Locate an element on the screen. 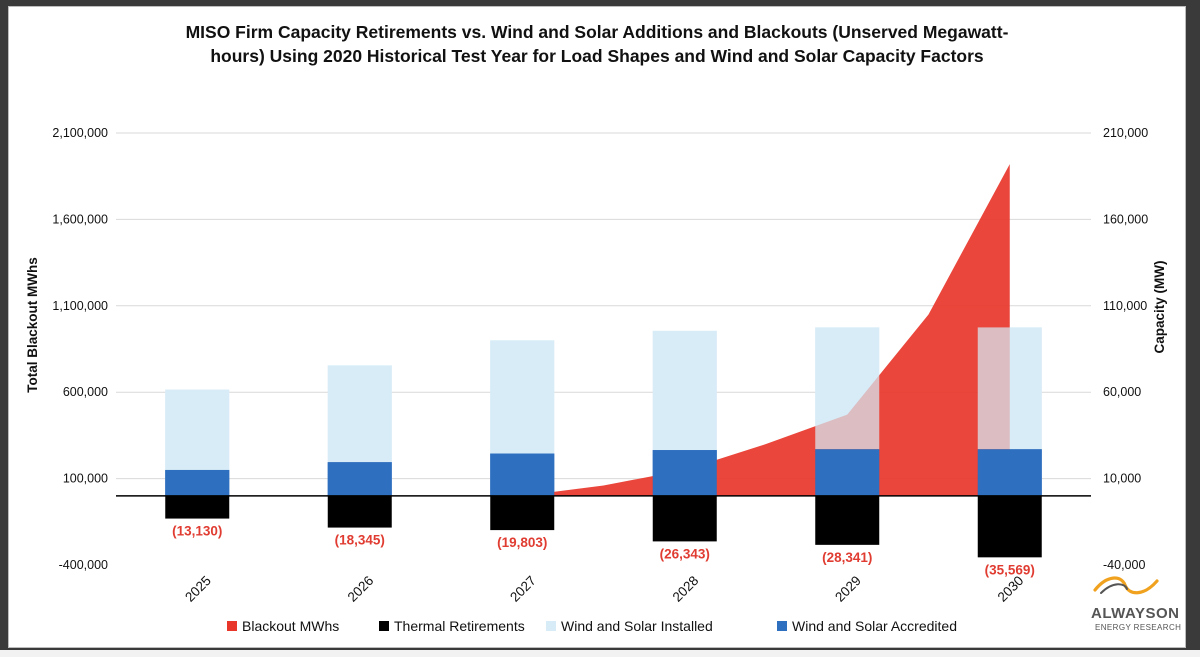  right-tick-label: 210,000 is located at coordinates (1125, 133).